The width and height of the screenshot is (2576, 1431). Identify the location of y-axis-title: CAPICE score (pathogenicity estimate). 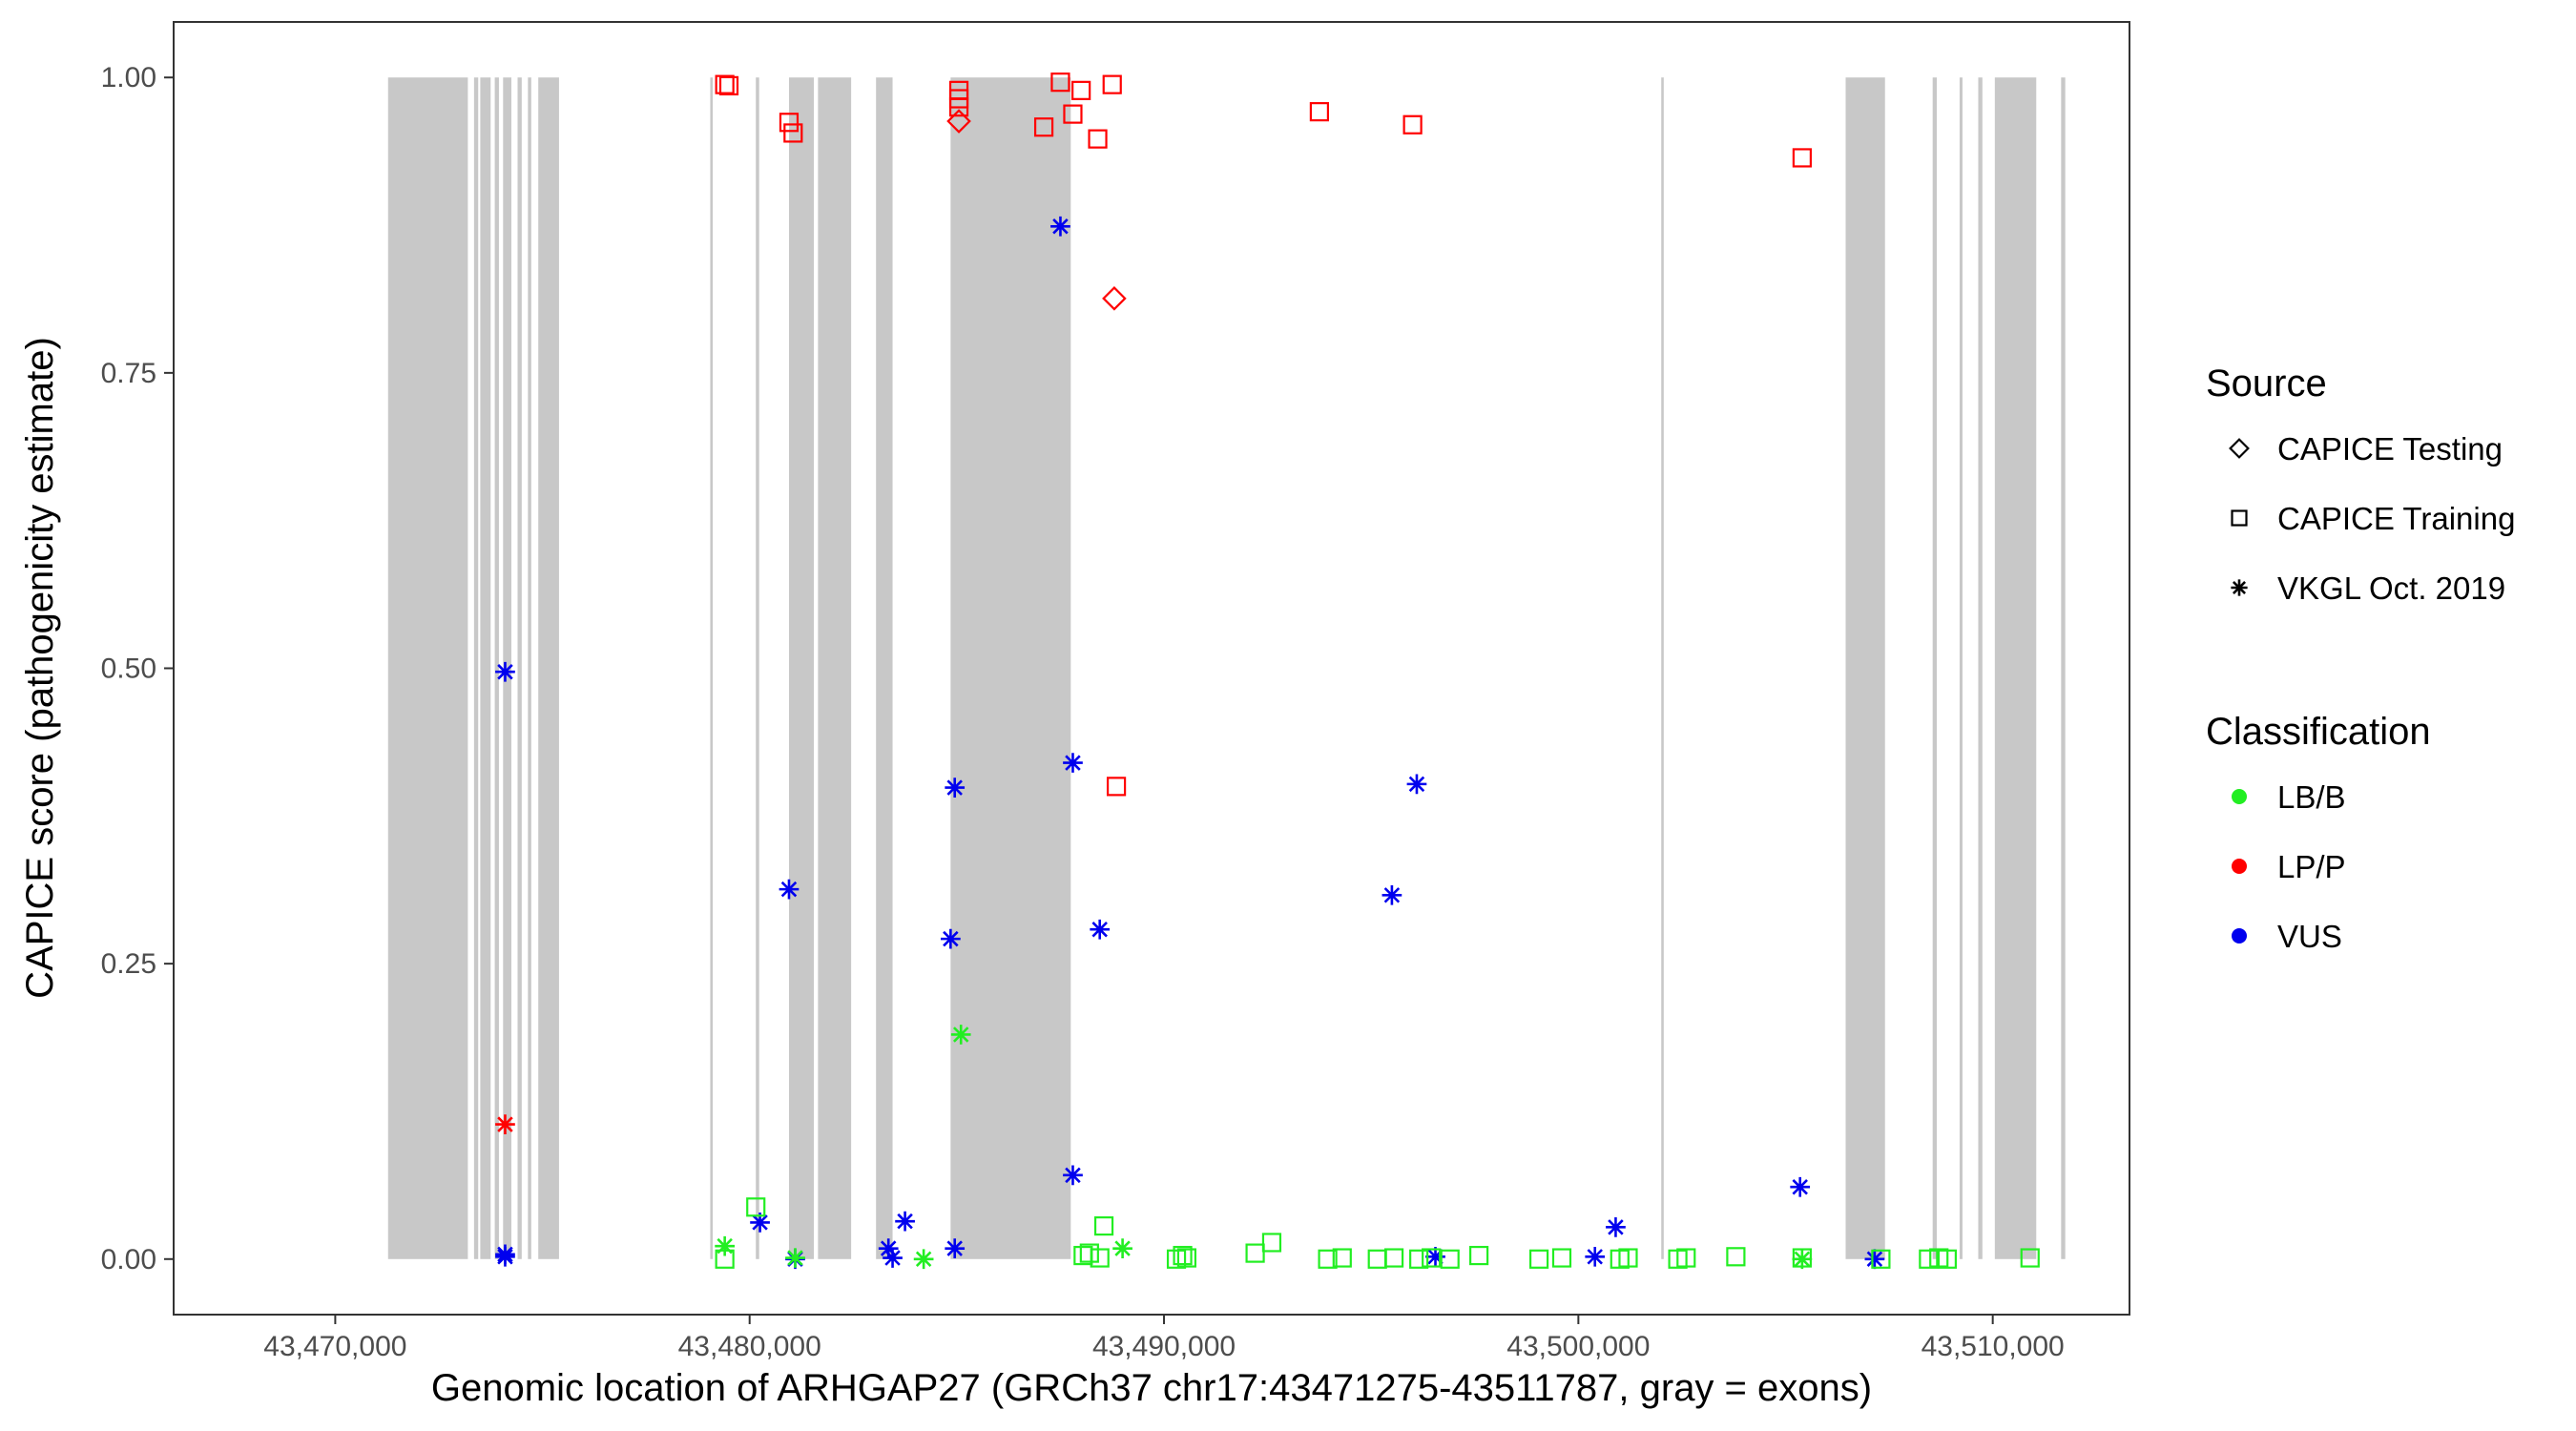
(40, 668).